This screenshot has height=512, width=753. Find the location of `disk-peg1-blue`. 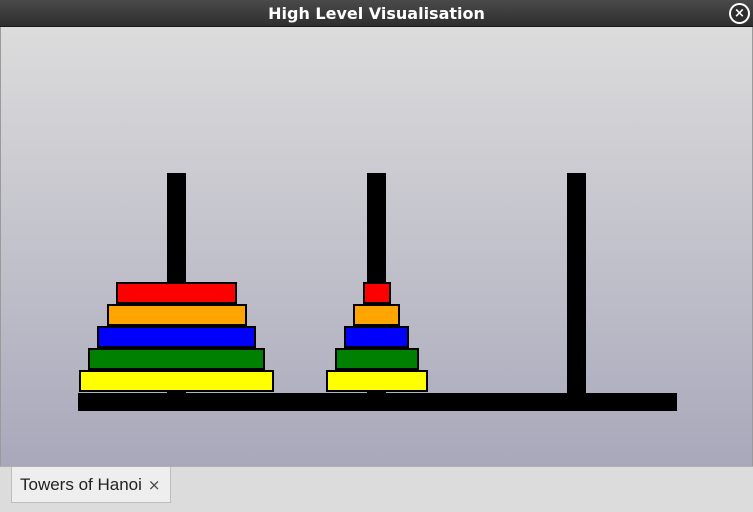

disk-peg1-blue is located at coordinates (176, 337).